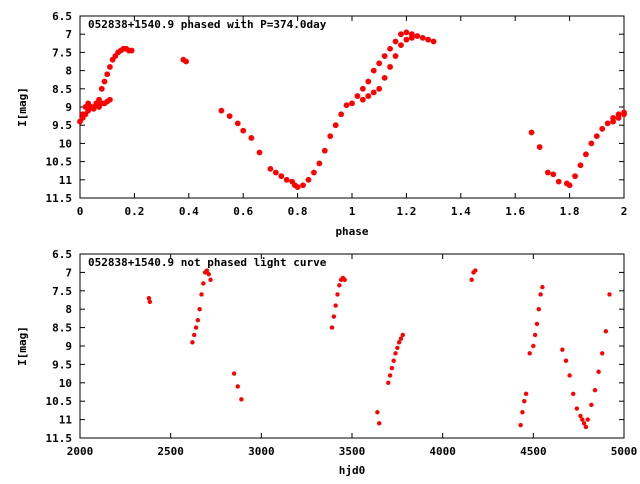 The height and width of the screenshot is (484, 640). What do you see at coordinates (261, 451) in the screenshot?
I see `x-tick-label: 3000` at bounding box center [261, 451].